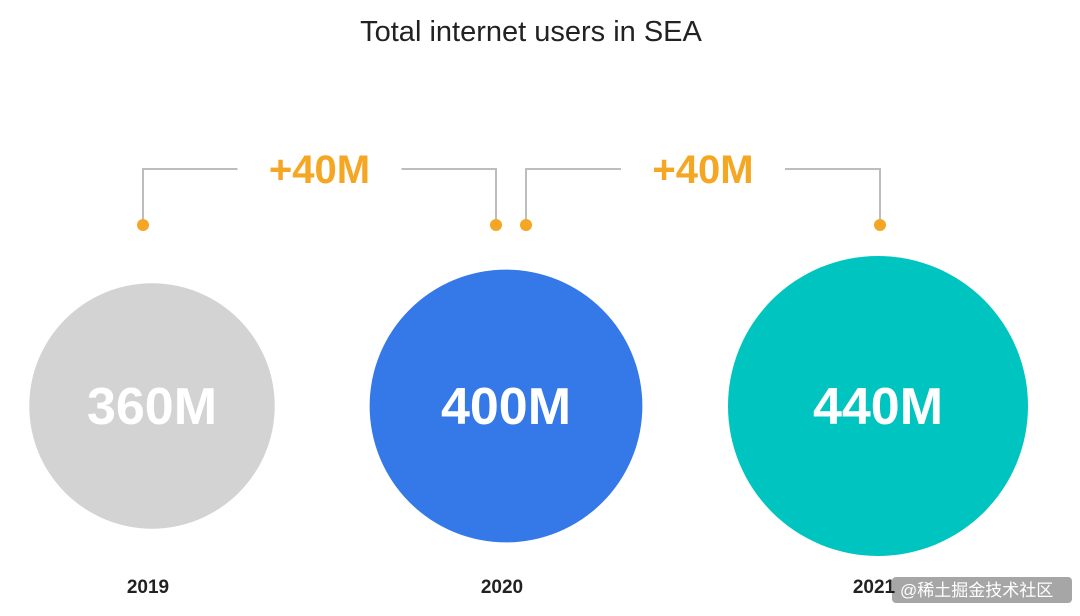 This screenshot has width=1080, height=616. I want to click on watermark: @稀土掘金技术社区, so click(982, 590).